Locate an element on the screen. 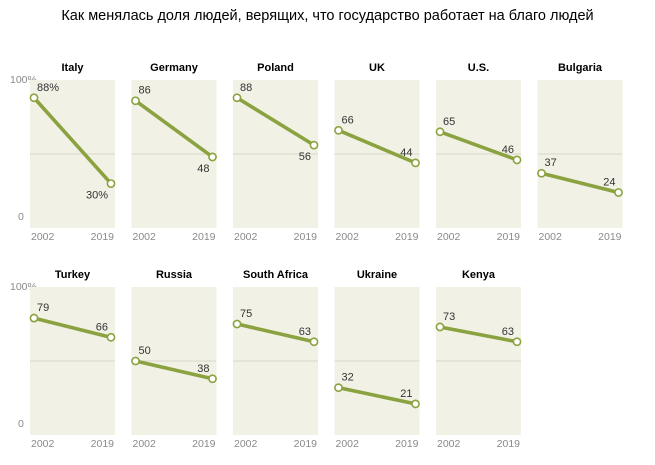  panel-ukraine: Ukraine 32 21 2002 2019 is located at coordinates (377, 359).